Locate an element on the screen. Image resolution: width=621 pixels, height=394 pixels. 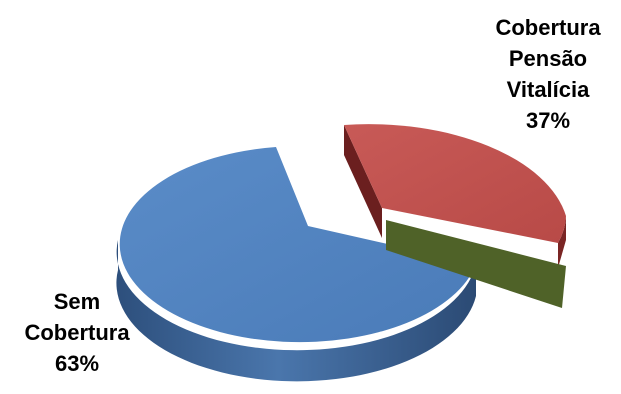
label-sem-cobertura-line2: Cobertura is located at coordinates (77, 332).